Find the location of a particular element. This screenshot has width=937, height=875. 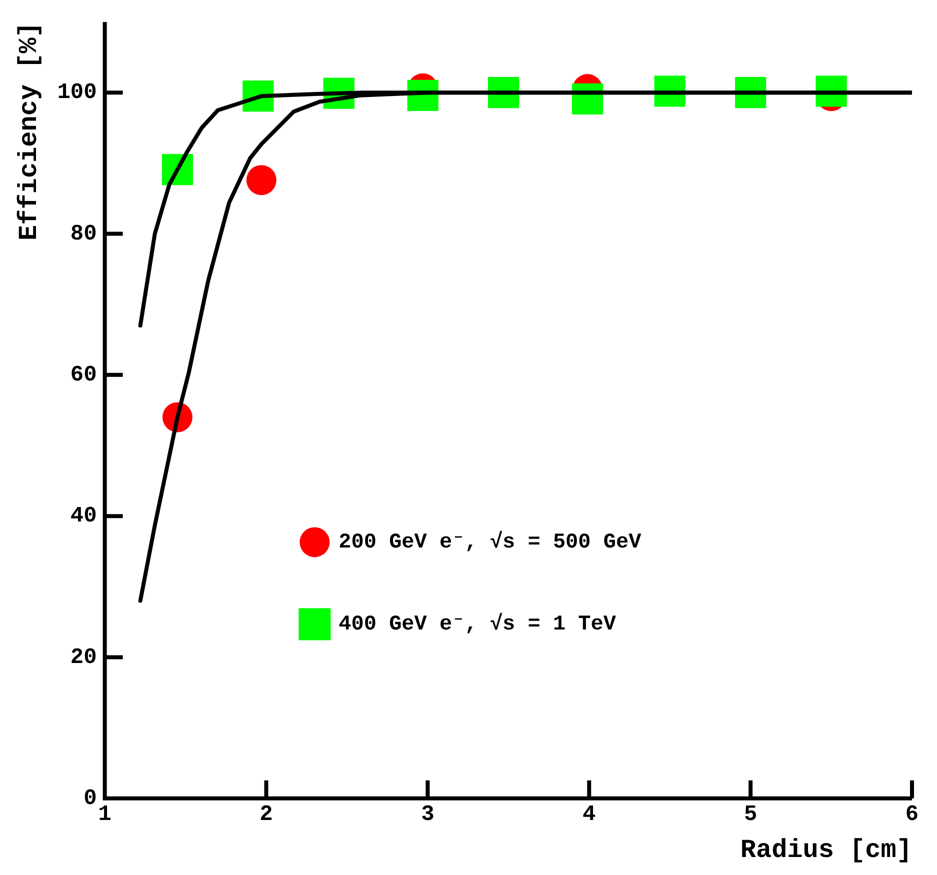

point is located at coordinates (261, 180).